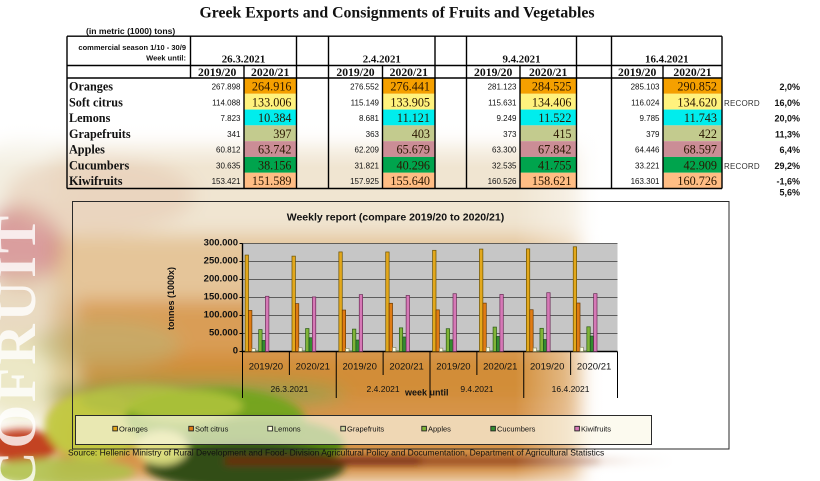 Image resolution: width=820 pixels, height=481 pixels. Describe the element at coordinates (645, 86) in the screenshot. I see `svg-text: 285.103` at that location.